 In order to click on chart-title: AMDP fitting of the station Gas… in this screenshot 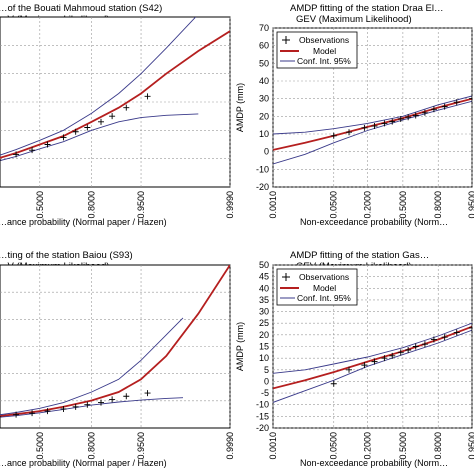, I will do `click(359, 255)`.